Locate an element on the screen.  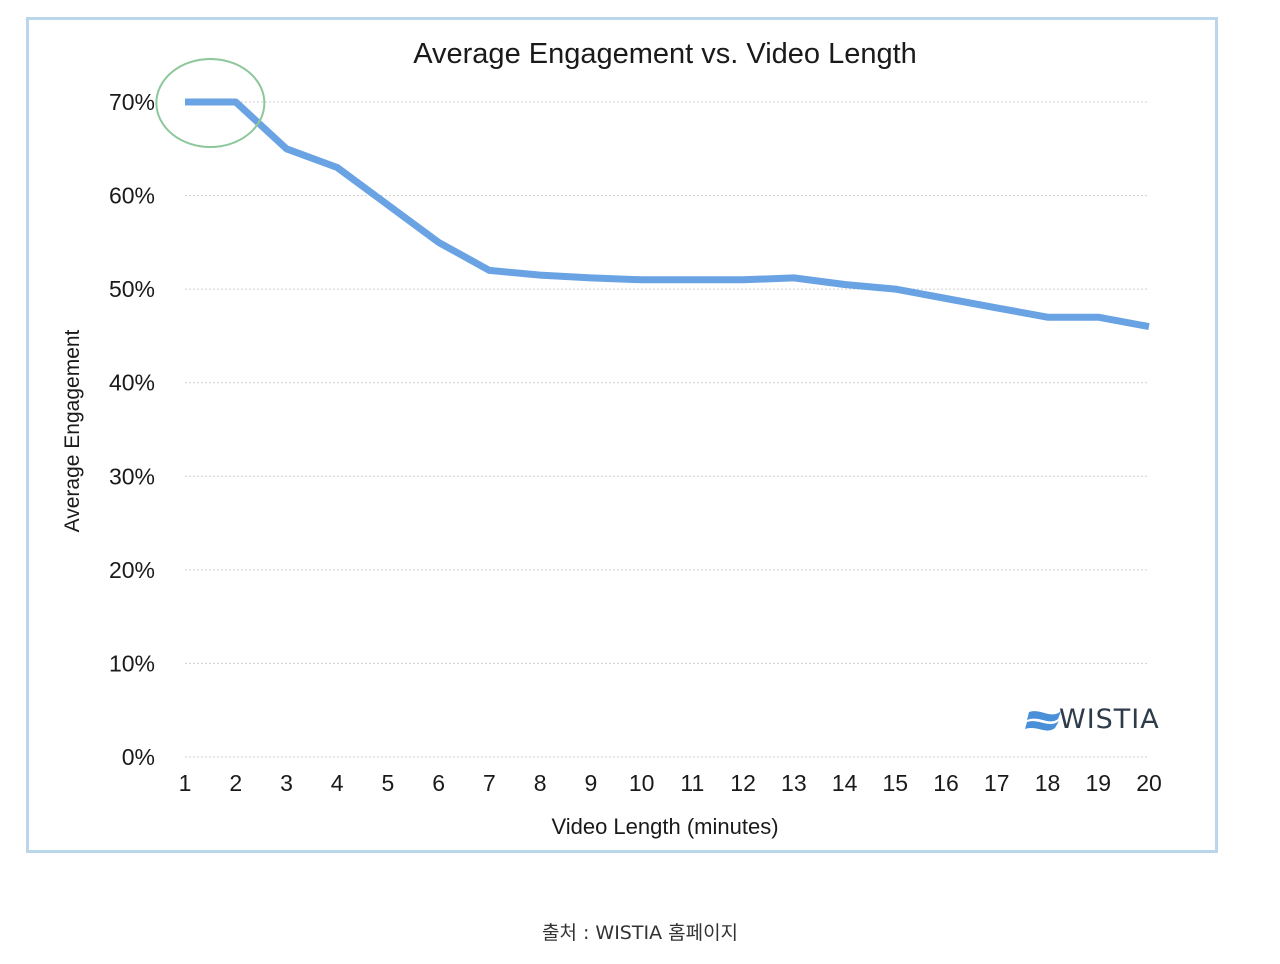
x-tick-label: 14 is located at coordinates (845, 783).